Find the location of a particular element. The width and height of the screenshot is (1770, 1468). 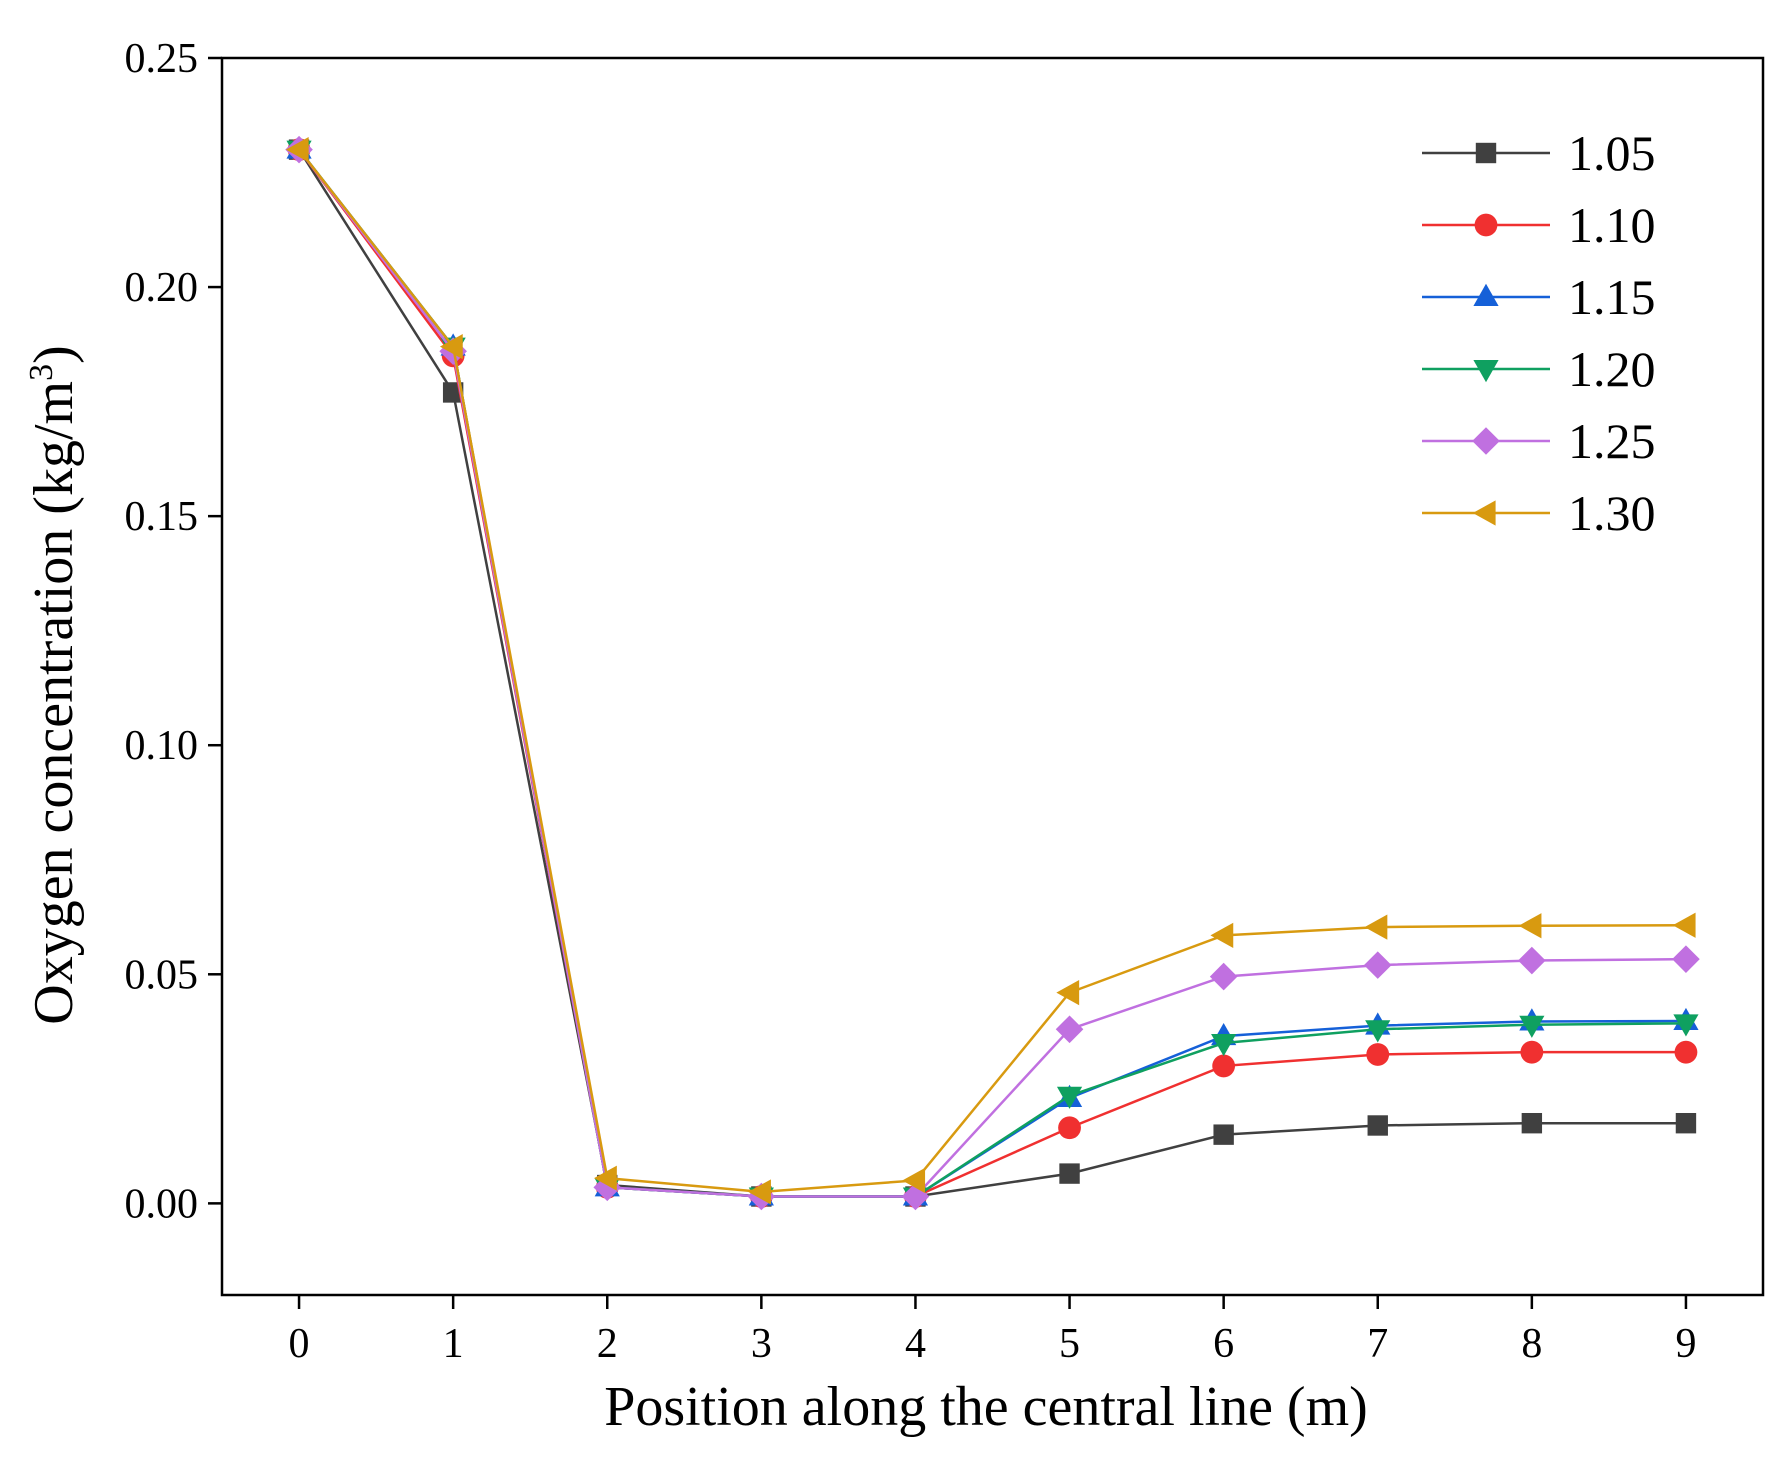

legend-item: 1.25 is located at coordinates (1539, 441).